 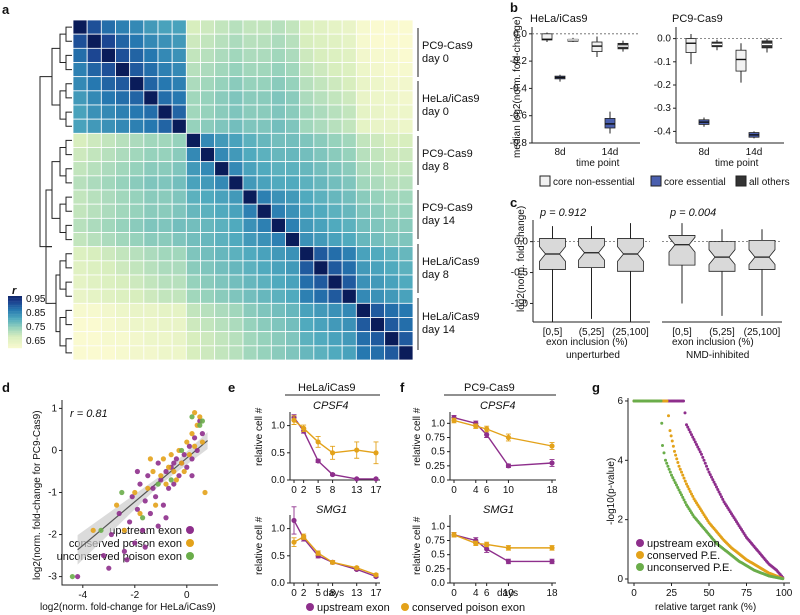 I want to click on legend-label-essential: core essential, so click(x=695, y=182).